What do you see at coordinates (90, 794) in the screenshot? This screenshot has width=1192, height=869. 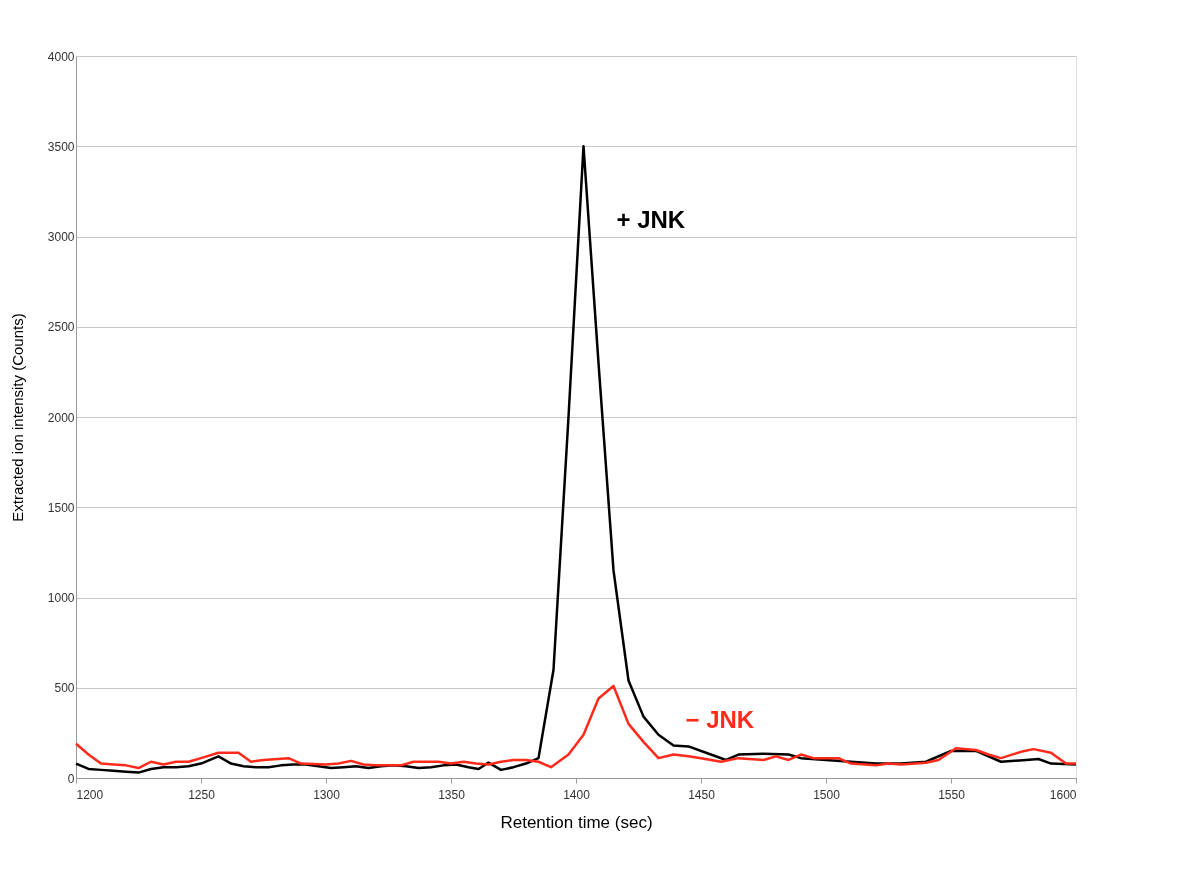 I see `x-tick-label: 1200` at bounding box center [90, 794].